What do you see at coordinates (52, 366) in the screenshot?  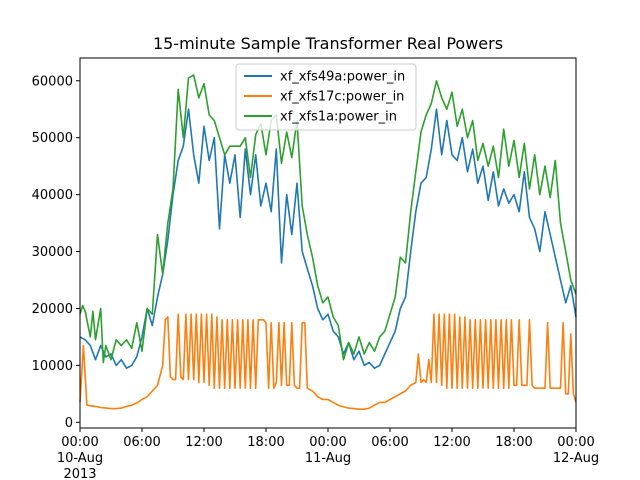 I see `y-tick-label: 10000` at bounding box center [52, 366].